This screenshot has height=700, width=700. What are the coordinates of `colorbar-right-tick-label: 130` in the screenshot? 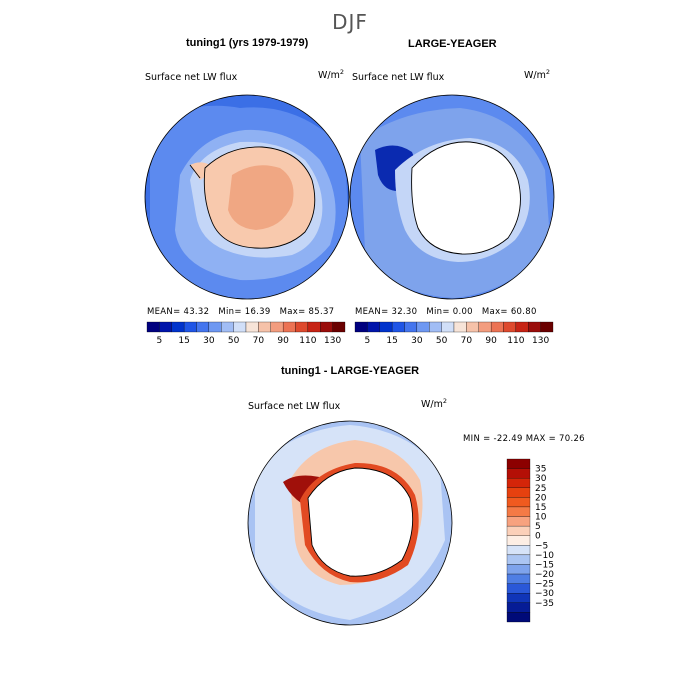 It's located at (540, 341).